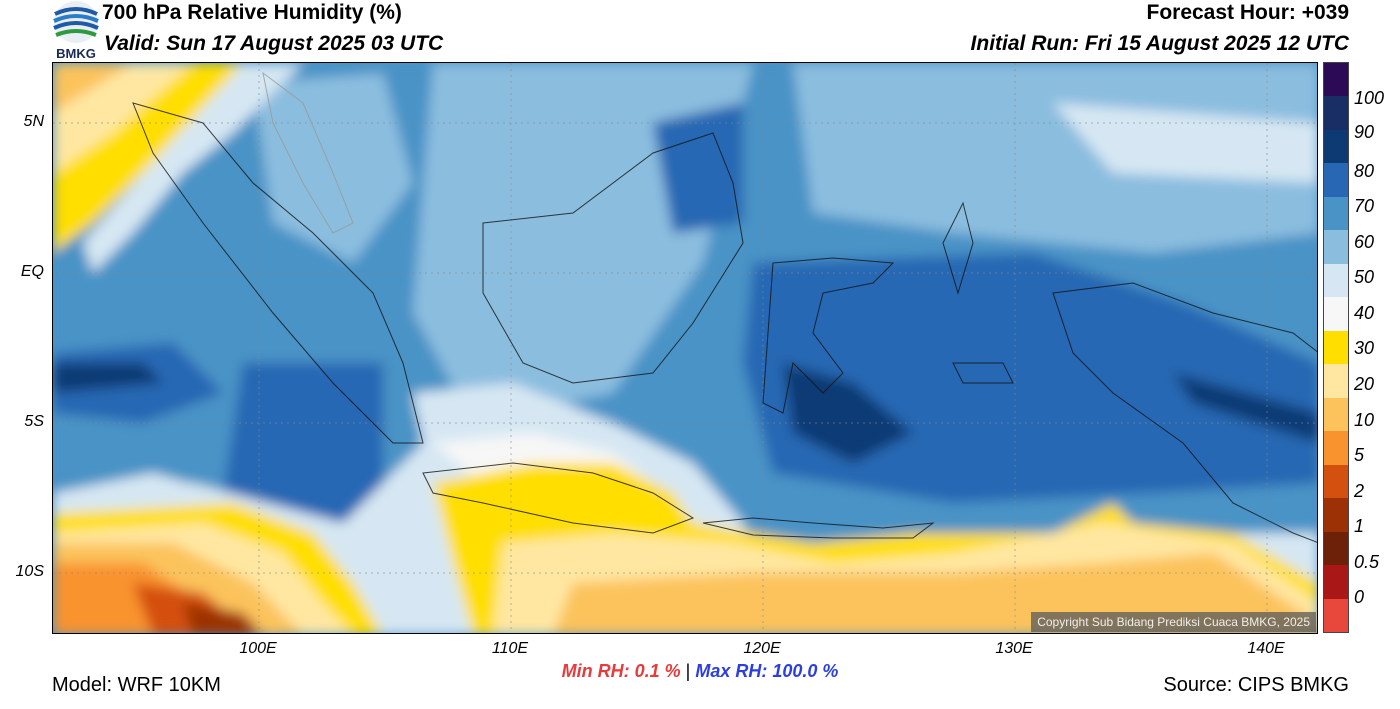 Image resolution: width=1400 pixels, height=709 pixels. What do you see at coordinates (76, 30) in the screenshot?
I see `bmkg-logo-icon: BMKG` at bounding box center [76, 30].